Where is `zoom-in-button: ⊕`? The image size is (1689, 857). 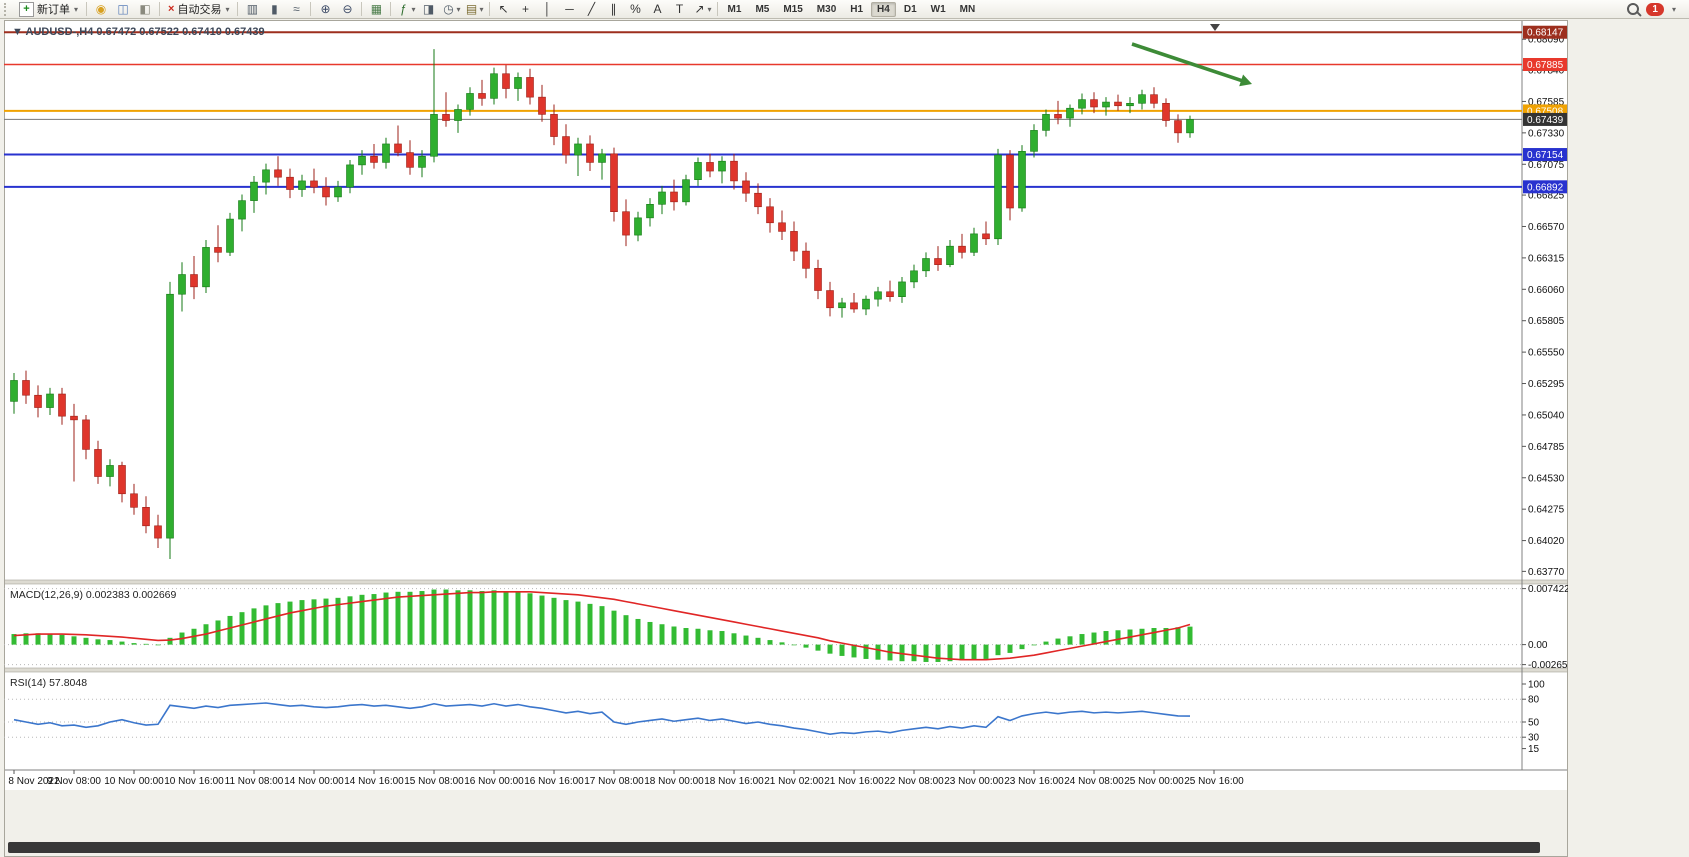
zoom-in-button: ⊕ is located at coordinates (325, 9).